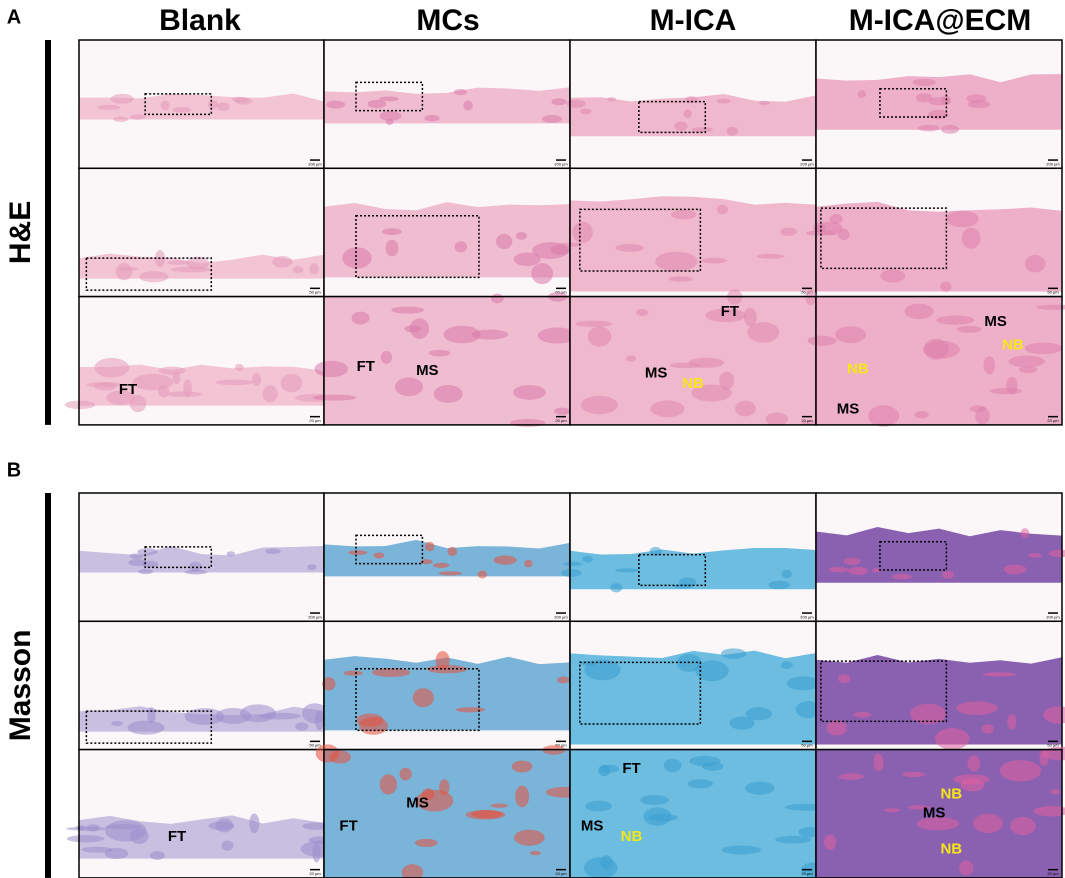 The height and width of the screenshot is (878, 1065). What do you see at coordinates (48, 232) in the screenshot?
I see `panel-bar` at bounding box center [48, 232].